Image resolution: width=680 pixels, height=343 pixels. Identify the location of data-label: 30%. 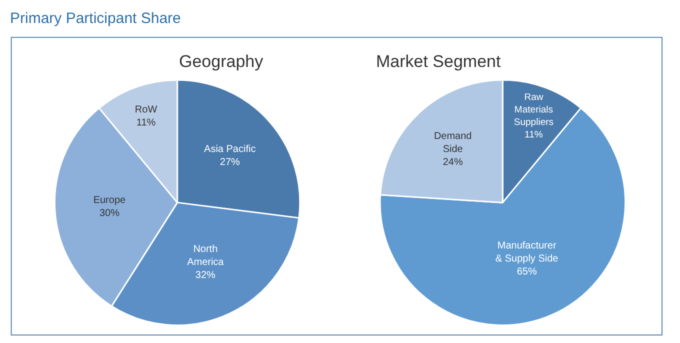
(109, 213).